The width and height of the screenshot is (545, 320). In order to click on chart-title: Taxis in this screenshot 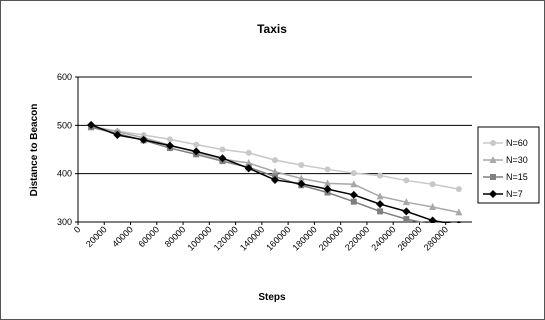, I will do `click(272, 29)`.